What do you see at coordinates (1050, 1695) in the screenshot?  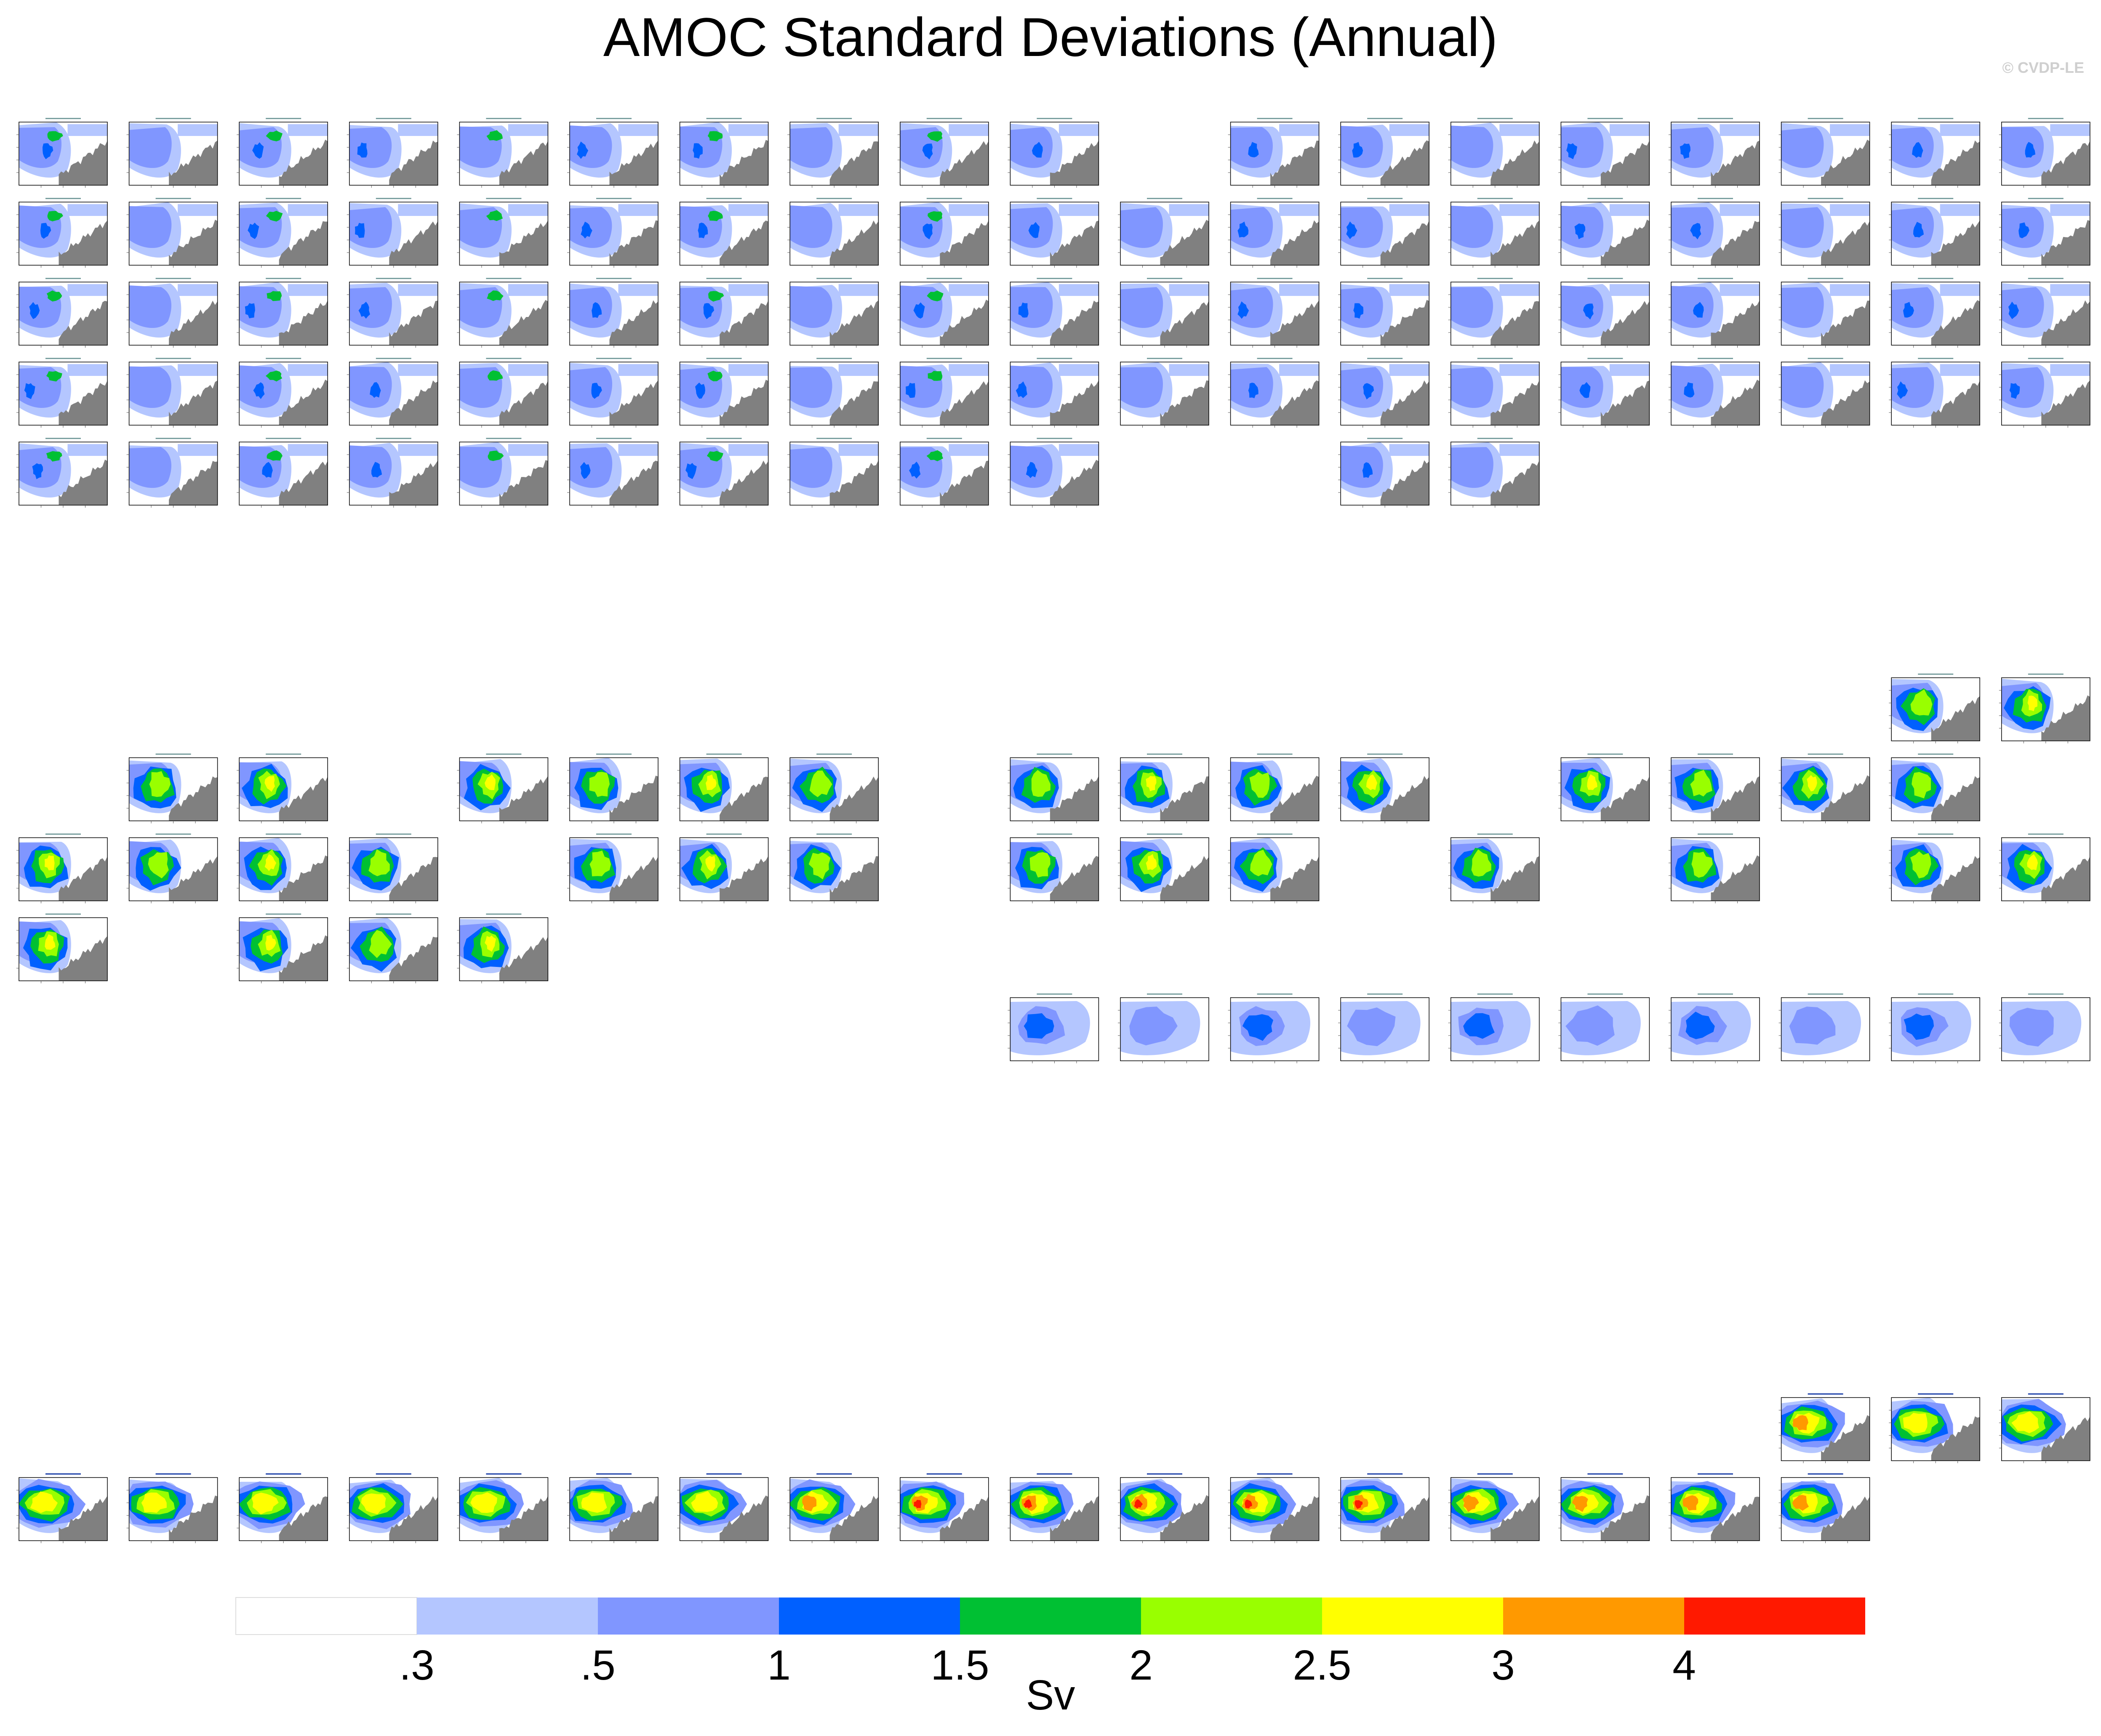 I see `colorbar-unit-label: Sv` at bounding box center [1050, 1695].